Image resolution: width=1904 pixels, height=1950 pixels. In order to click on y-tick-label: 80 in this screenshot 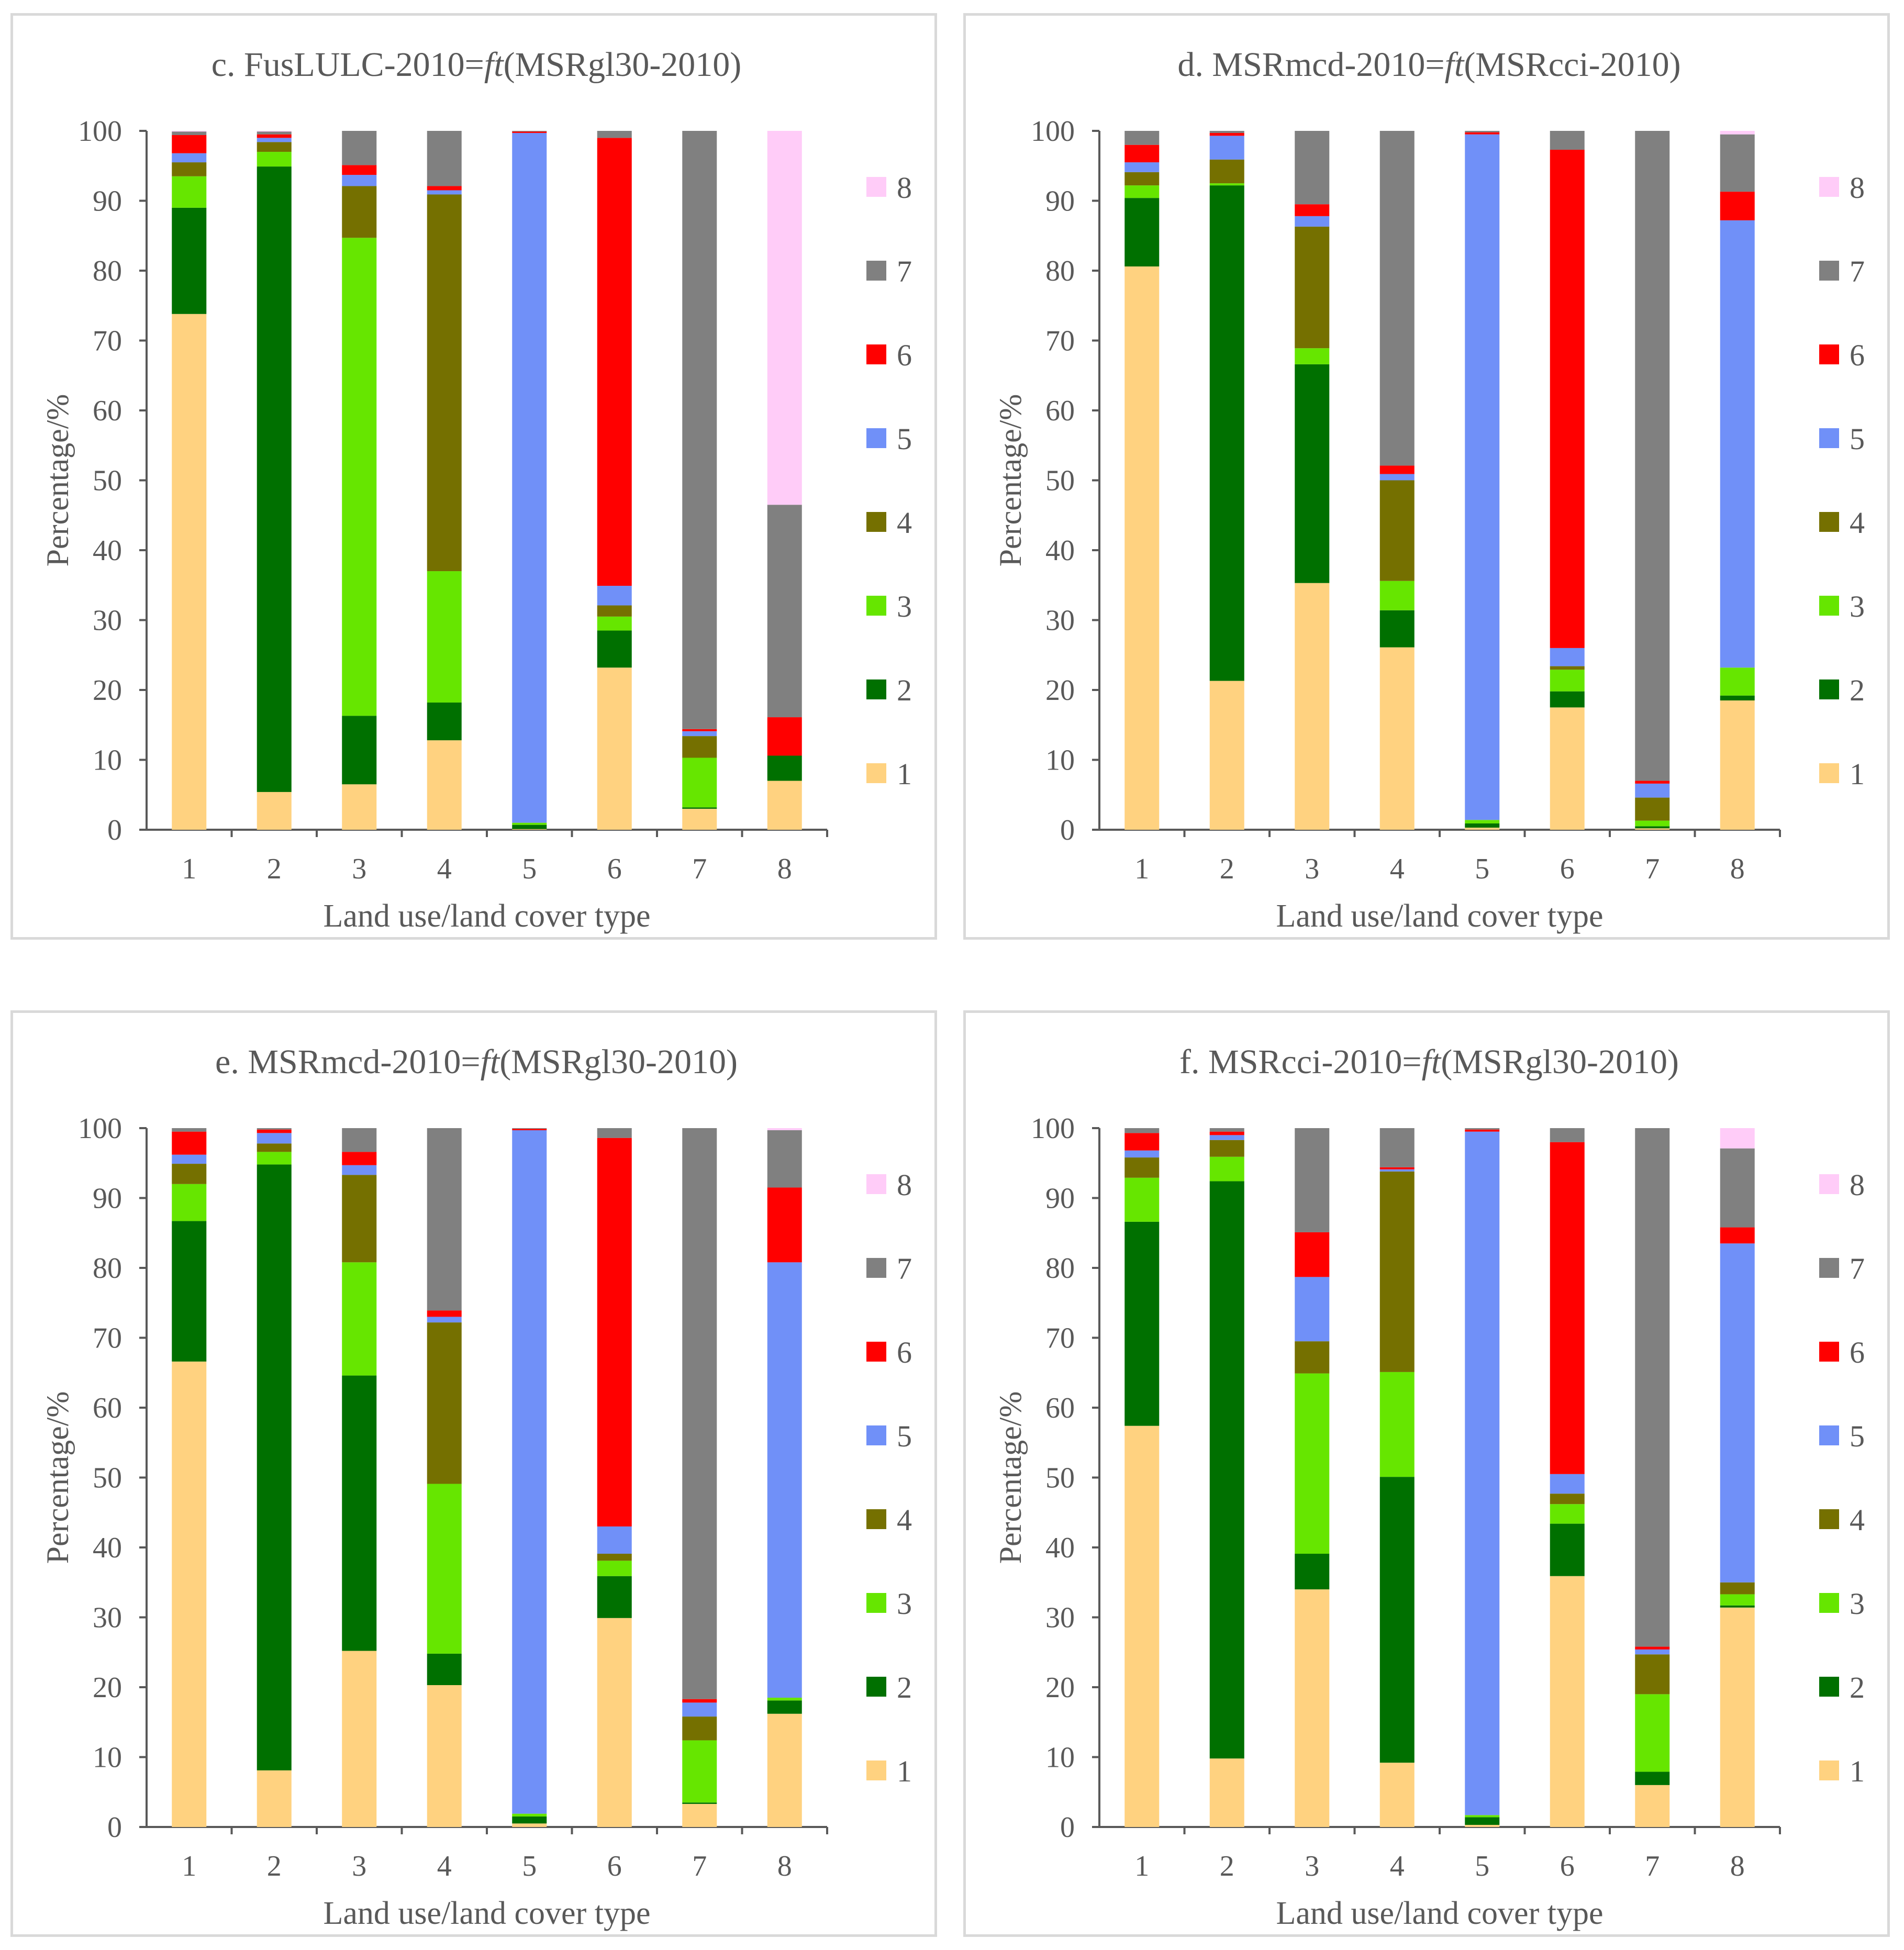, I will do `click(1060, 271)`.